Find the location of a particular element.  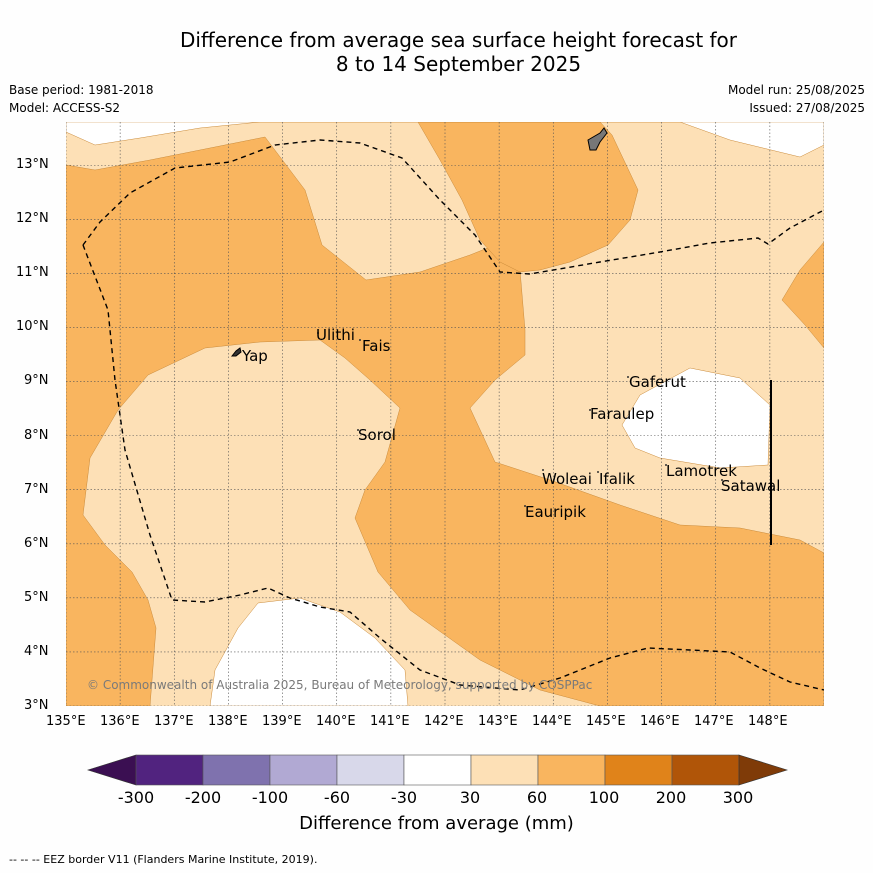

colorbar-label: -100 is located at coordinates (270, 797).